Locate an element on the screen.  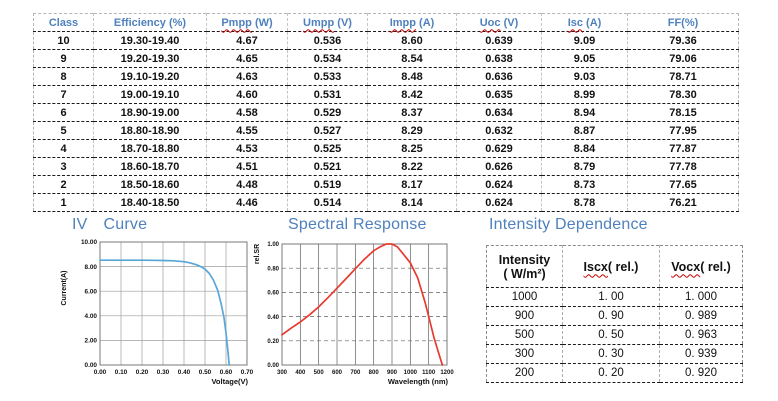
y-tick-label: 10.00 is located at coordinates (89, 242).